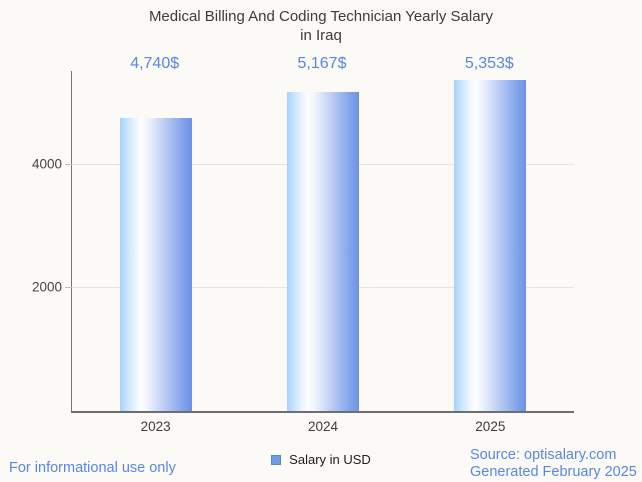 This screenshot has height=482, width=642. I want to click on bar-value-label-2024: 5,167$, so click(322, 63).